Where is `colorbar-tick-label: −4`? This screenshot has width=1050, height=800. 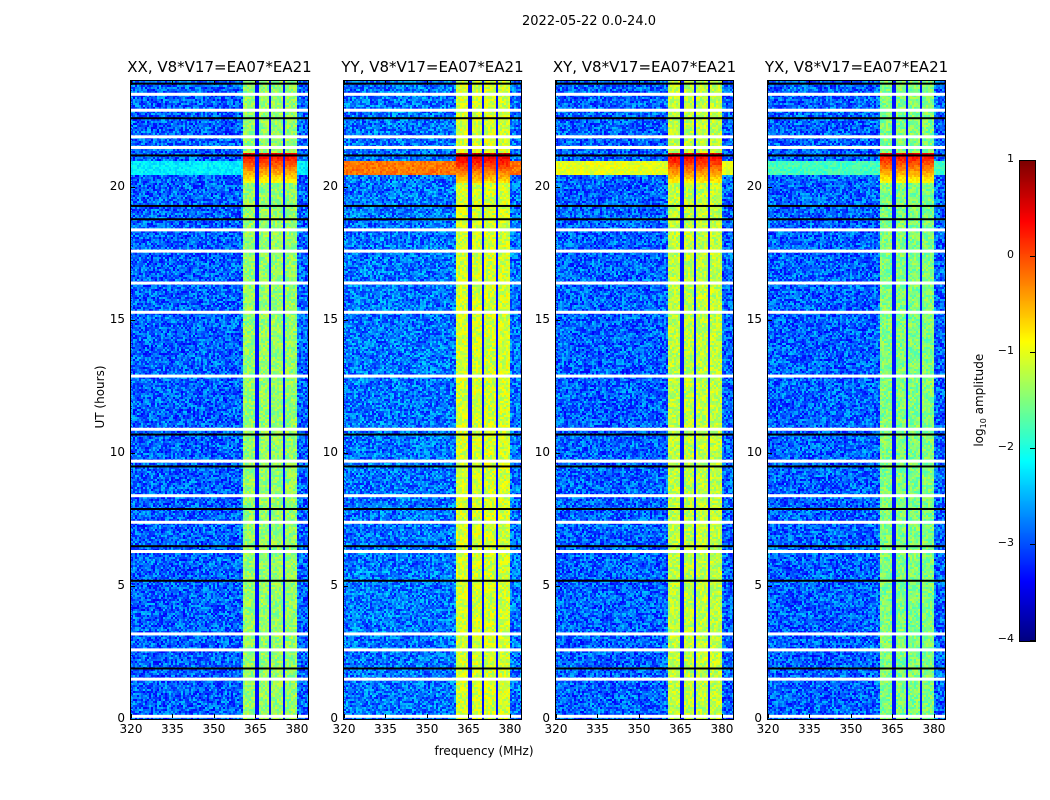 colorbar-tick-label: −4 is located at coordinates (1005, 638).